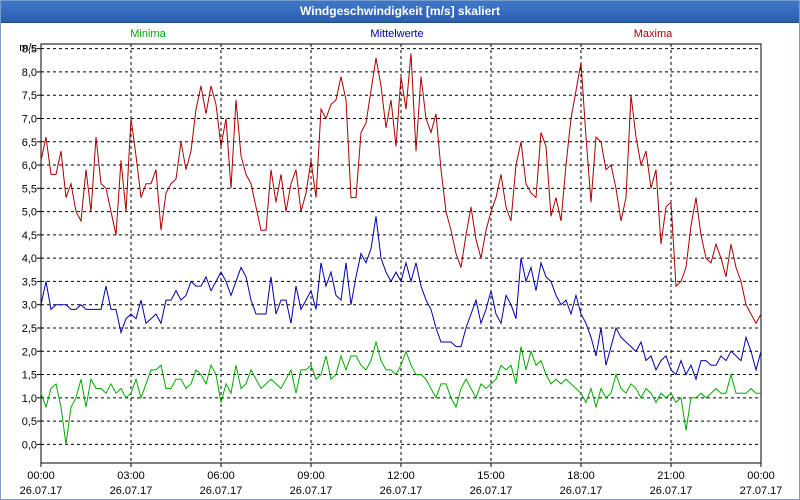 The image size is (800, 500). What do you see at coordinates (29, 236) in the screenshot?
I see `y-tick-label: 4,5` at bounding box center [29, 236].